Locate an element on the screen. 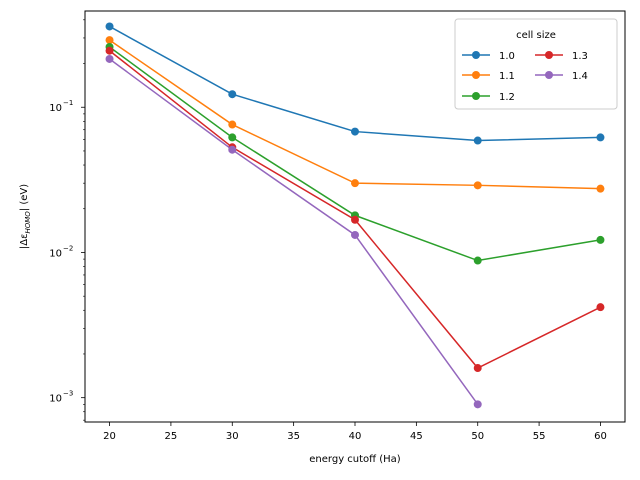  legend-frame is located at coordinates (536, 64).